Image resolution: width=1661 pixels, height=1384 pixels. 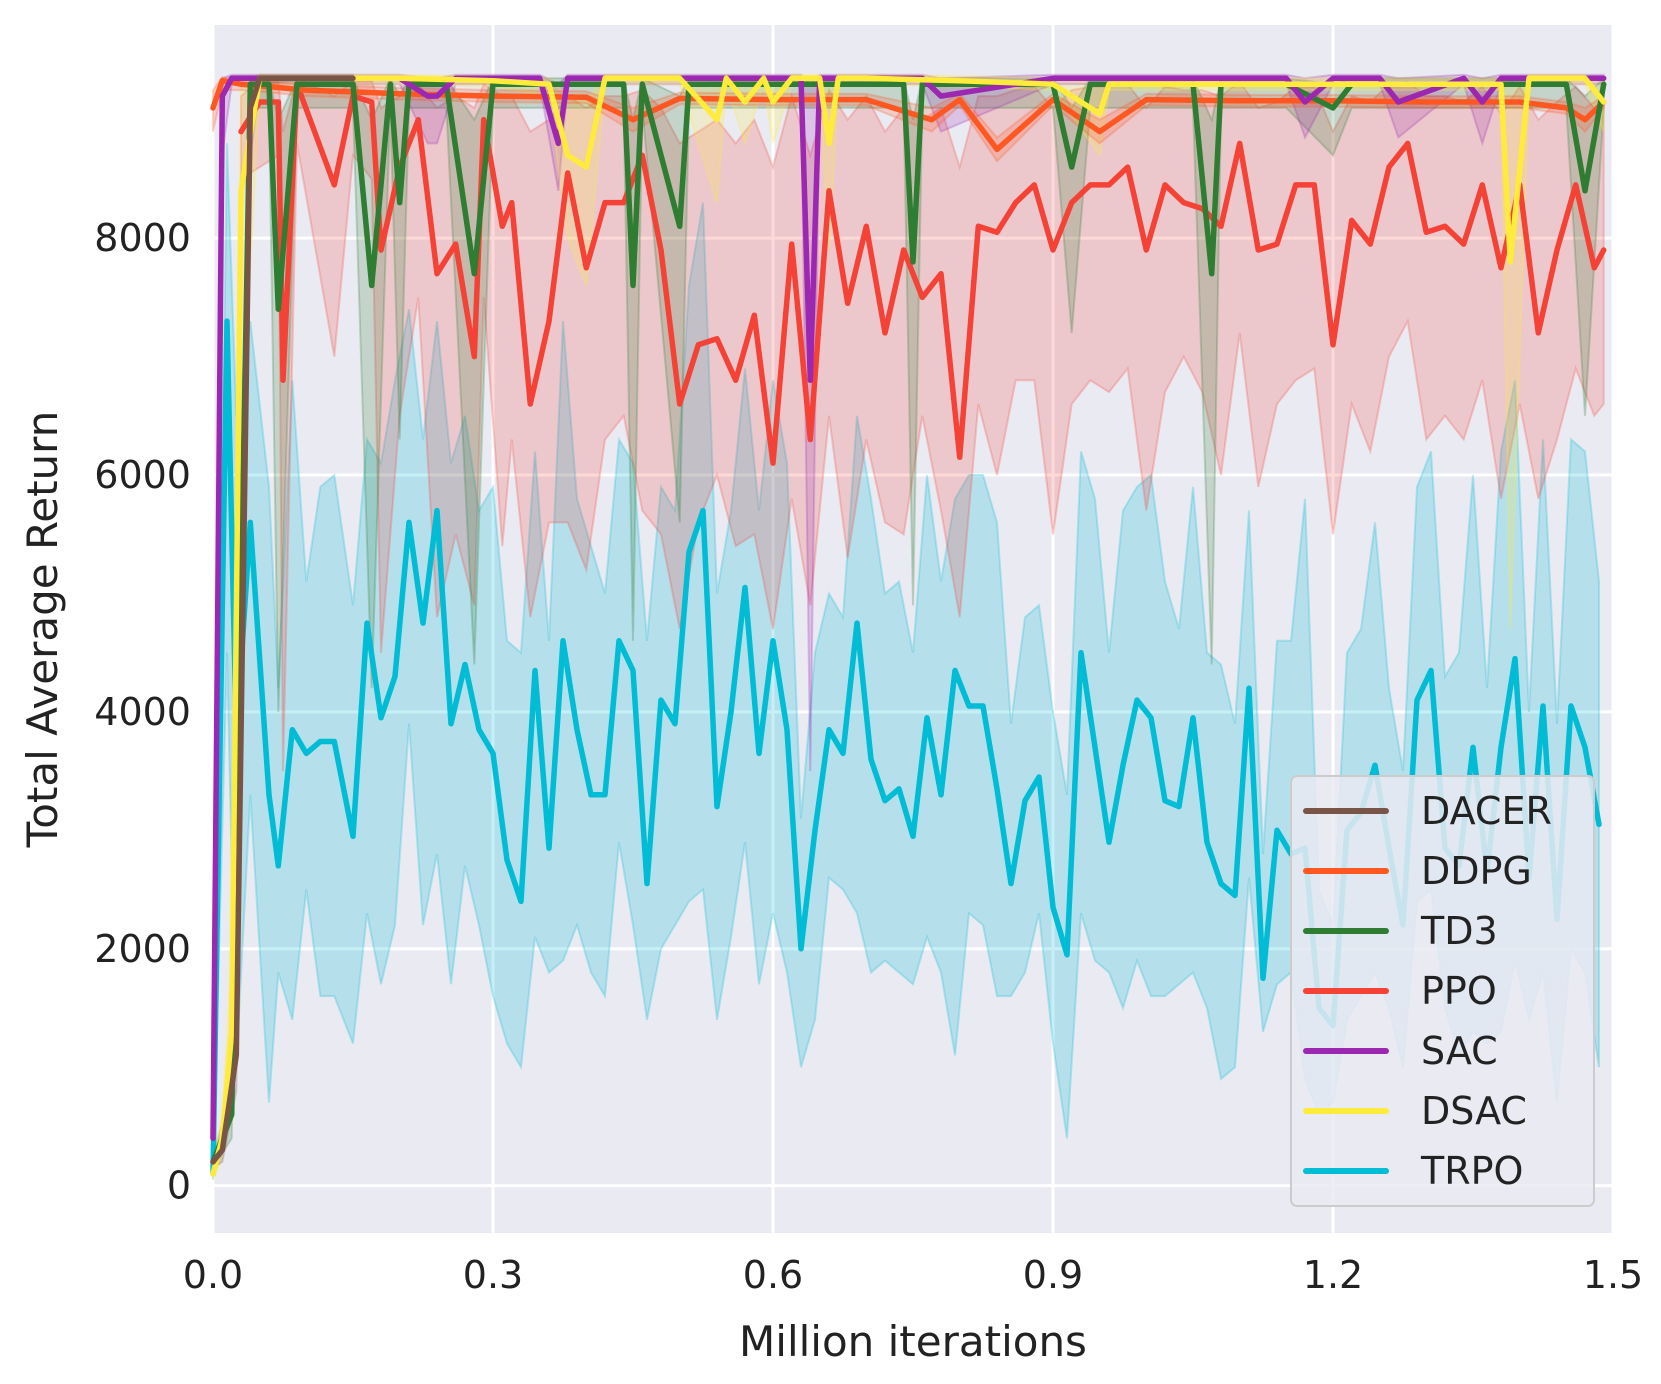 I want to click on legend-label-dacer: DACER, so click(x=1486, y=811).